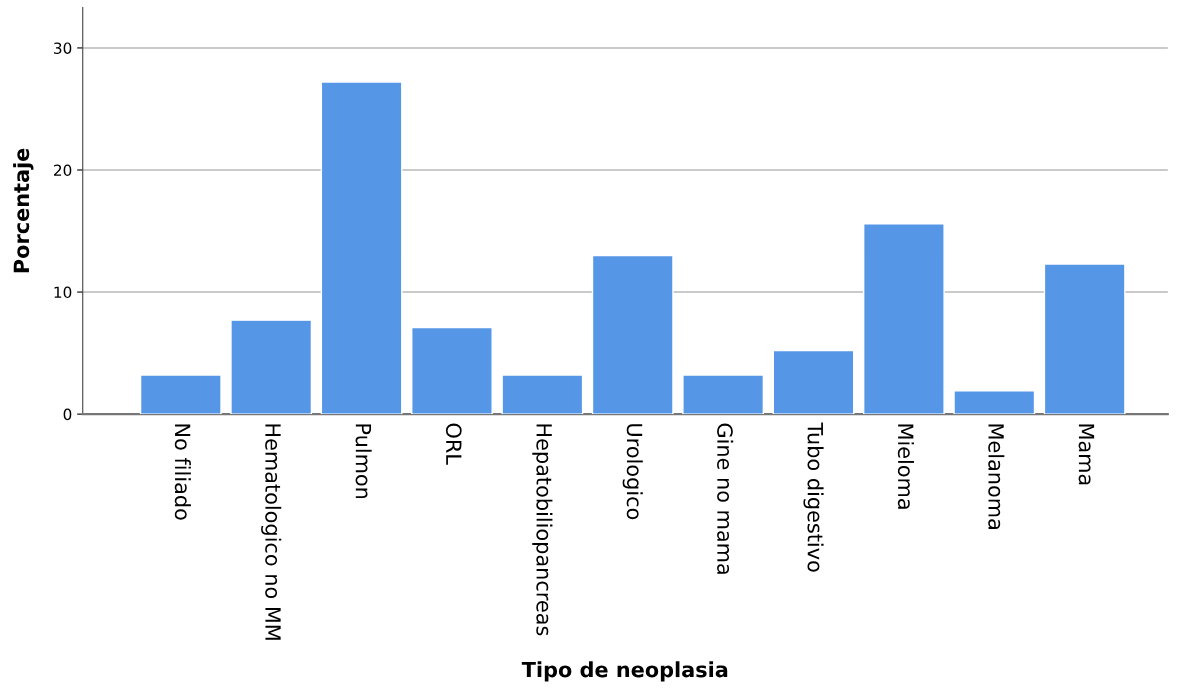 This screenshot has width=1182, height=696. Describe the element at coordinates (996, 476) in the screenshot. I see `x-tick-label: Melanoma` at that location.